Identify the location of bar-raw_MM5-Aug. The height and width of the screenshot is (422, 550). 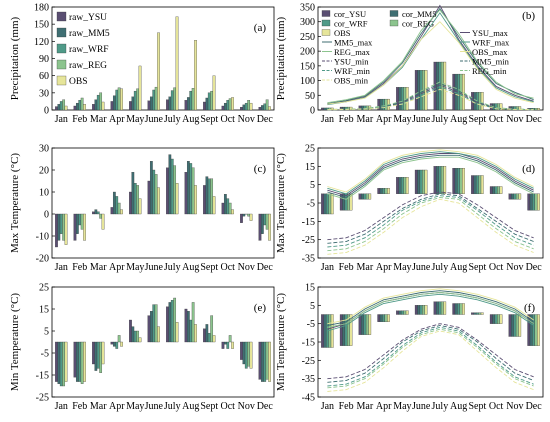
(188, 104).